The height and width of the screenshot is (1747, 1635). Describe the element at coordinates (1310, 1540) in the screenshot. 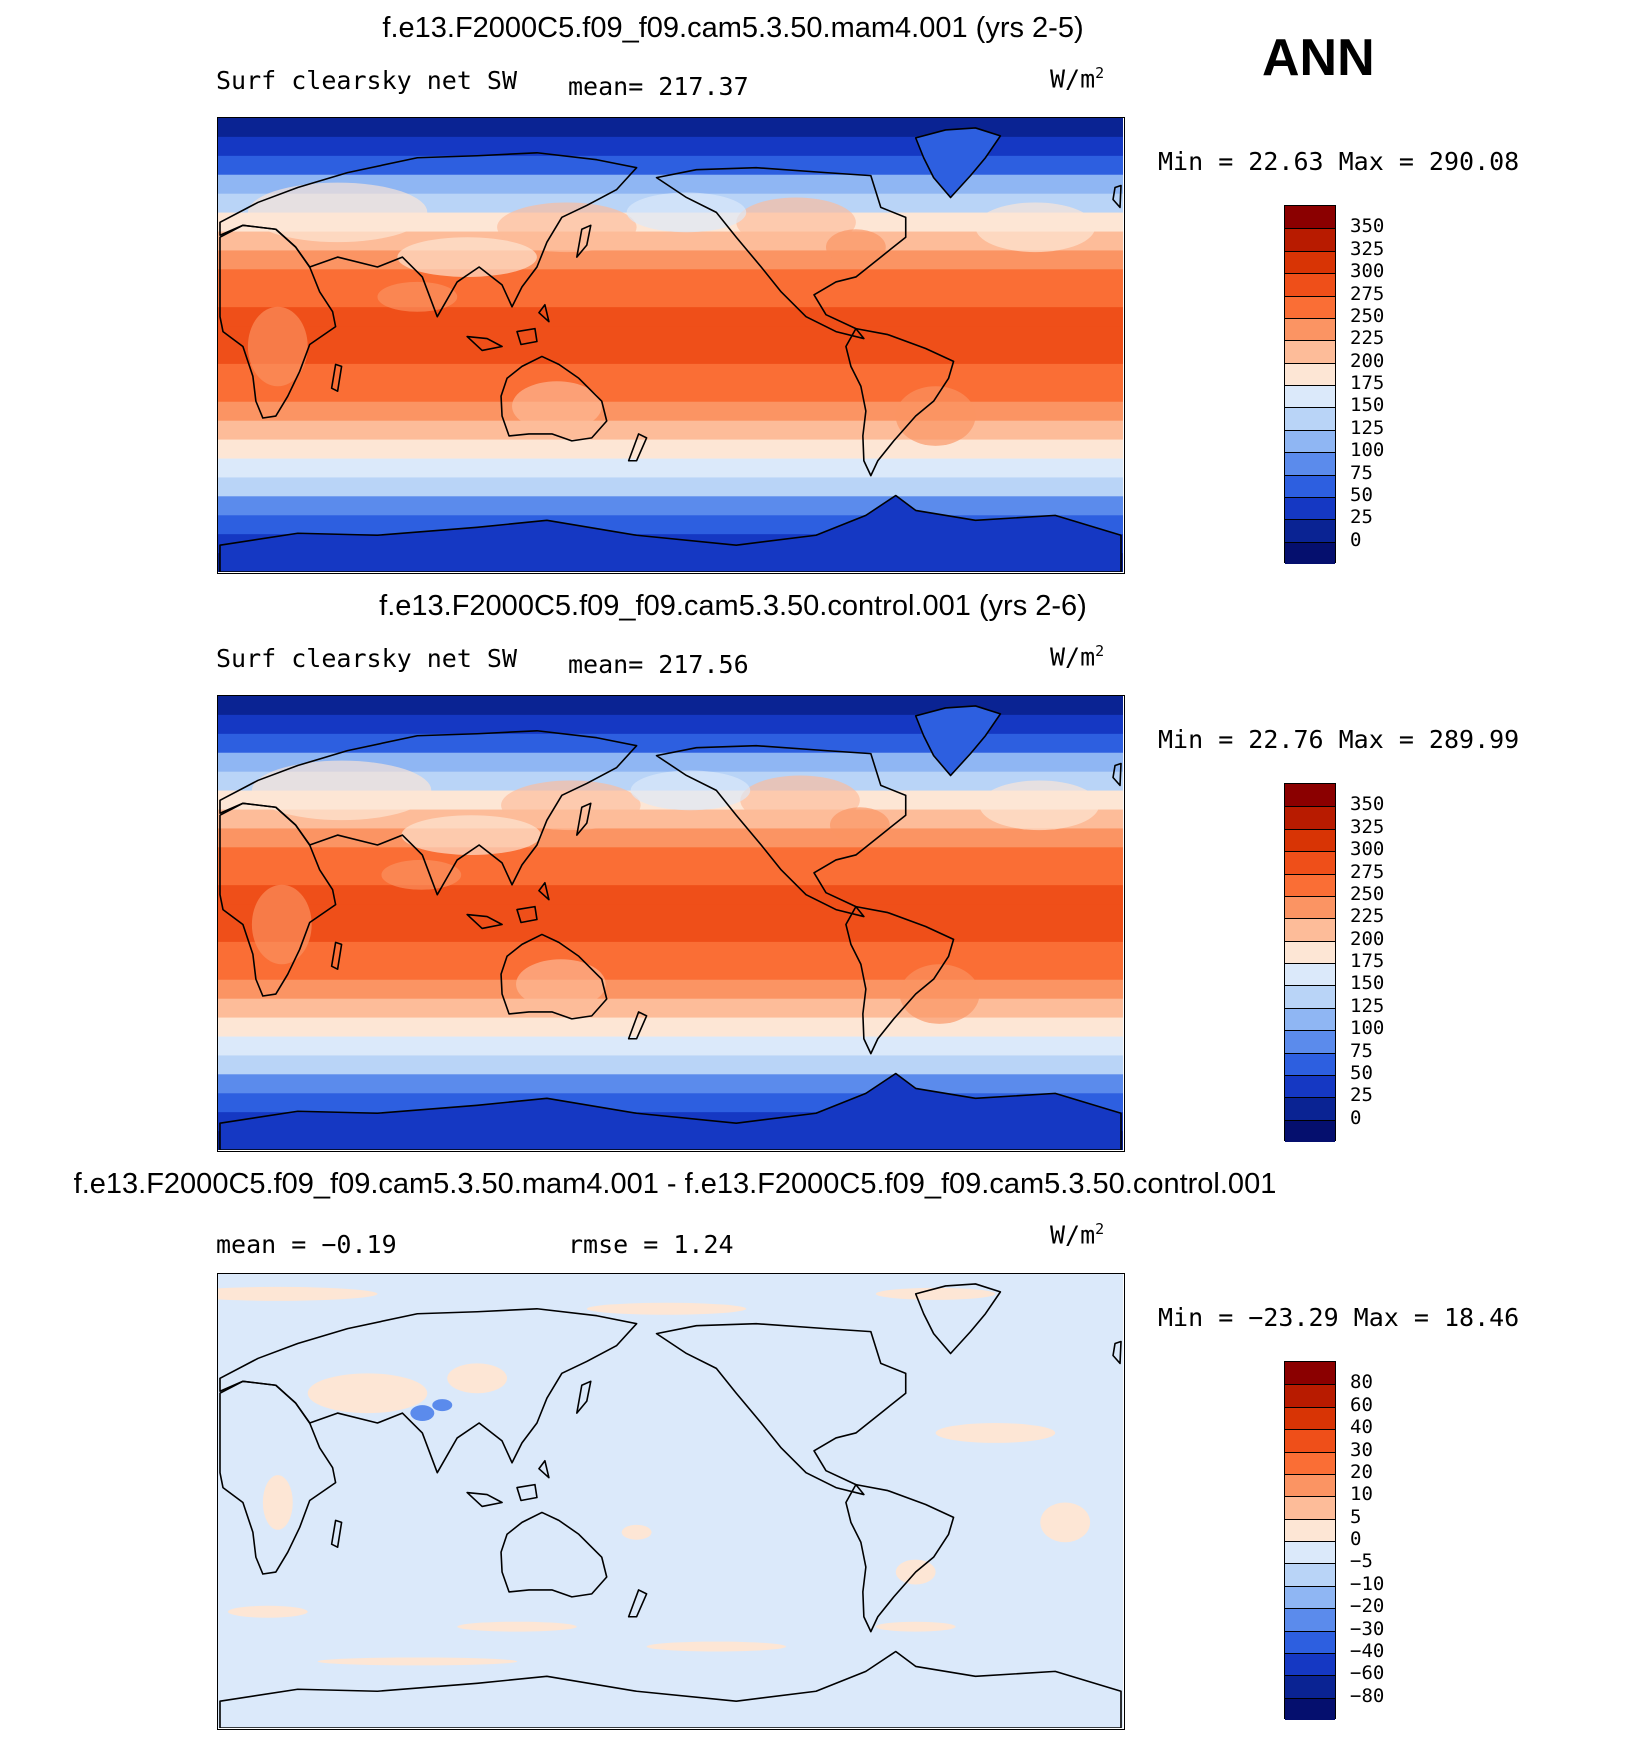

I see `colorbar-box` at that location.